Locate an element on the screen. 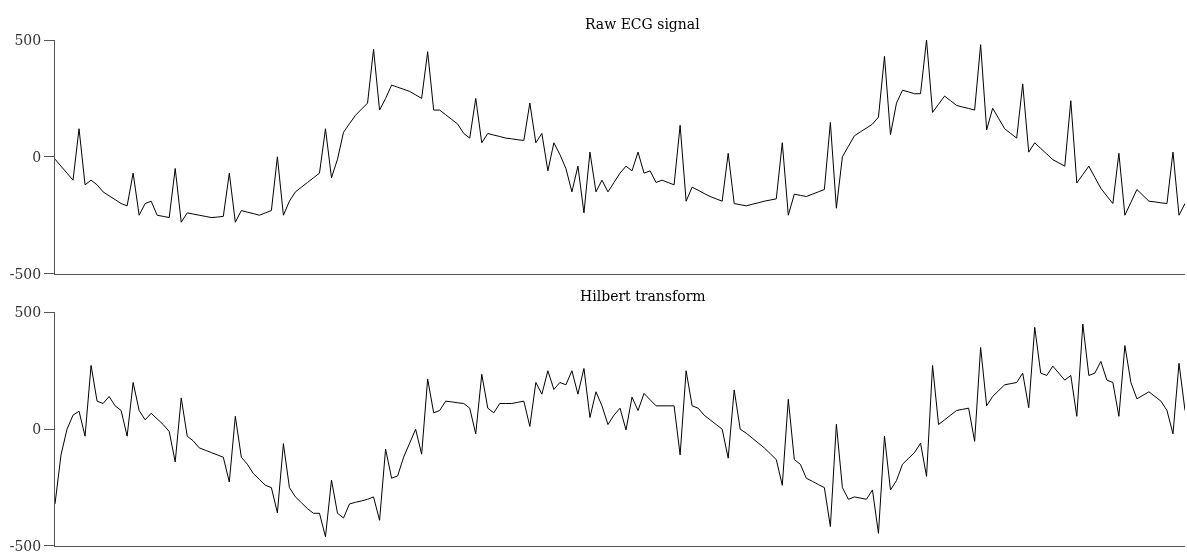  chart-title: Hilbert transform is located at coordinates (643, 296).